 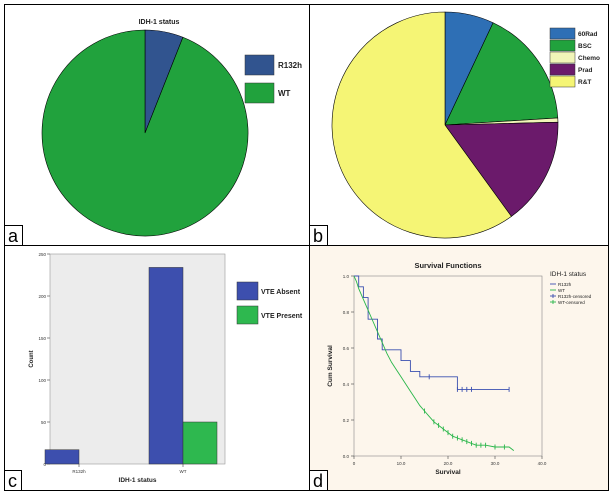 What do you see at coordinates (159, 22) in the screenshot?
I see `chart-title: IDH-1 status` at bounding box center [159, 22].